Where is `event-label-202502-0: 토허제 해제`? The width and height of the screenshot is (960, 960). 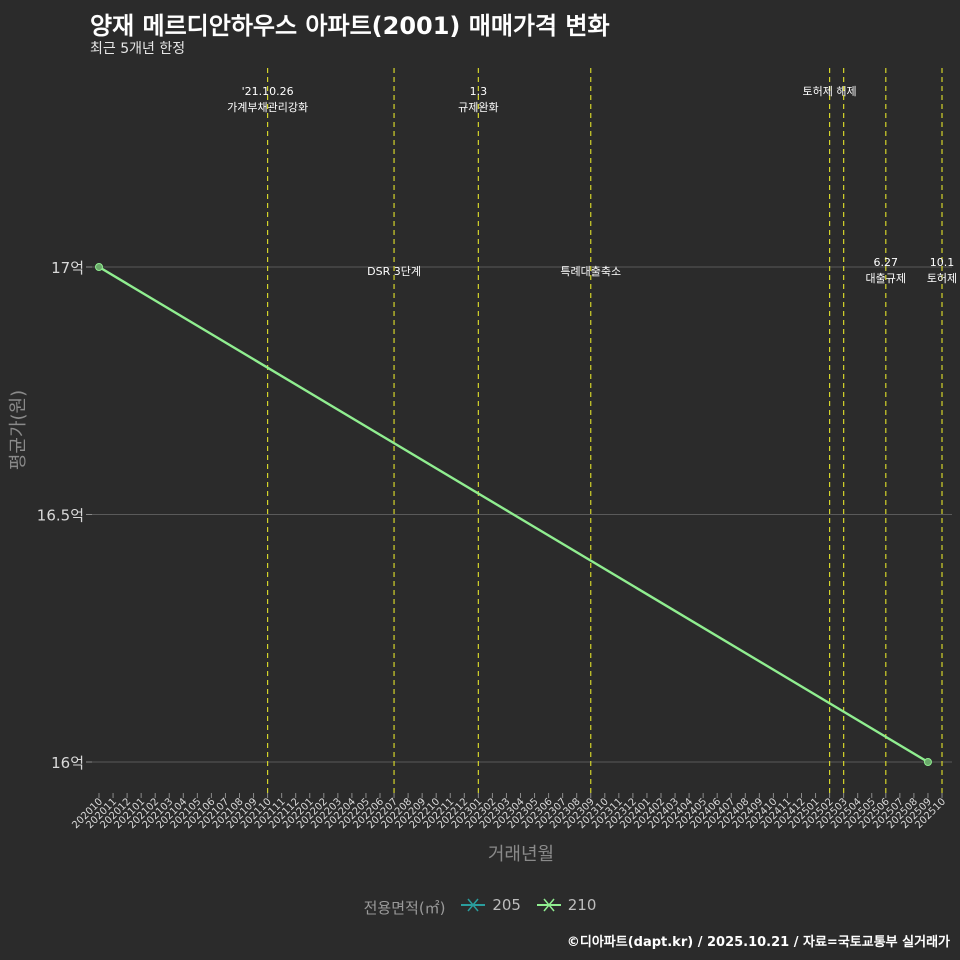 event-label-202502-0: 토허제 해제 is located at coordinates (830, 91).